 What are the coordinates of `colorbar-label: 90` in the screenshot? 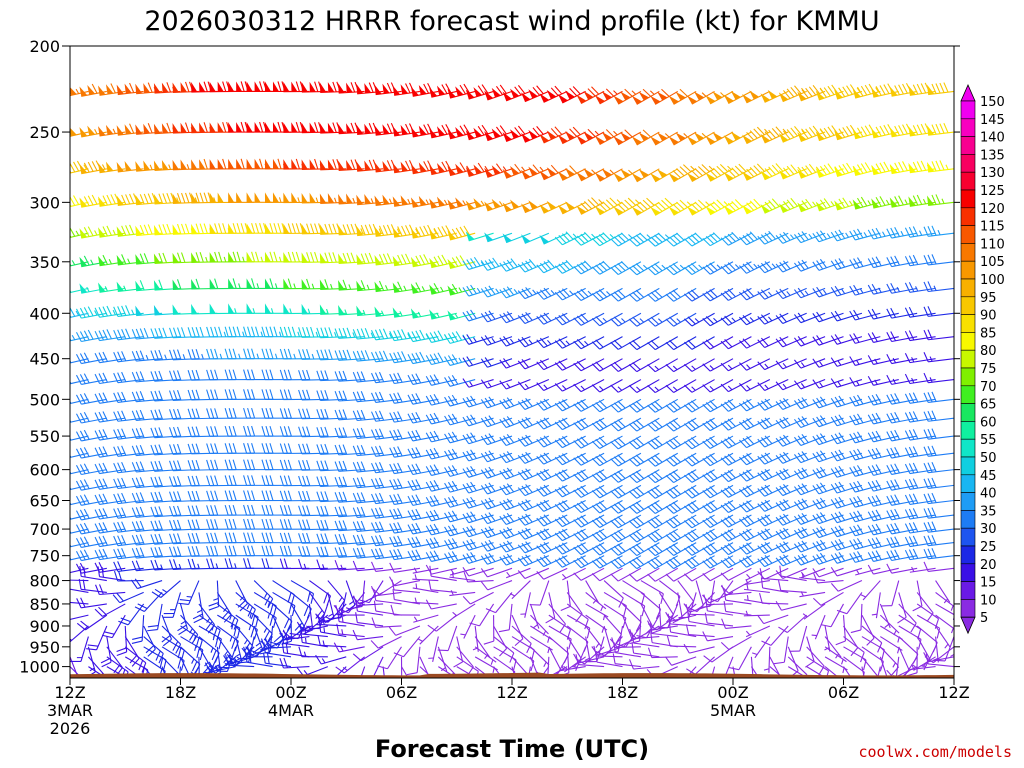 It's located at (988, 316).